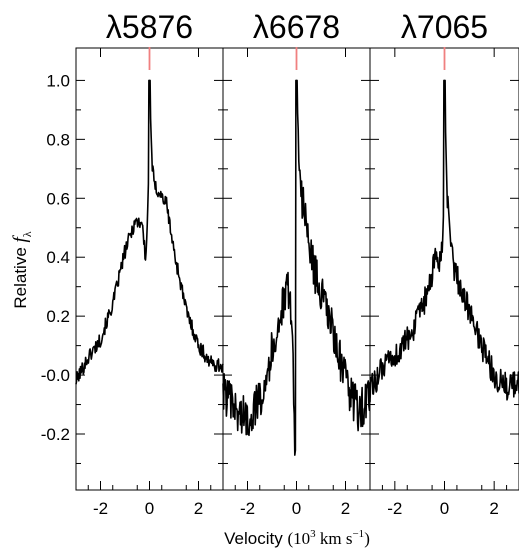 Image resolution: width=519 pixels, height=551 pixels. I want to click on y-tick-label: 0.8, so click(58, 139).